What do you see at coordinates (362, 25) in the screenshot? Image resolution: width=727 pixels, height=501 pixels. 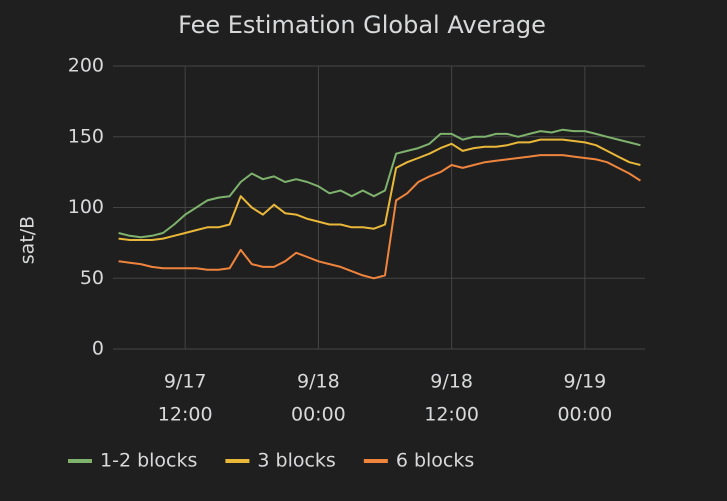 I see `chart-title: Fee Estimation Global Average` at bounding box center [362, 25].